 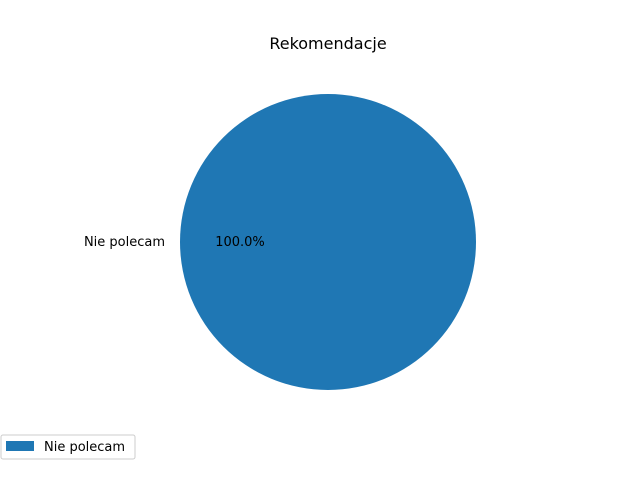 What do you see at coordinates (84, 447) in the screenshot?
I see `legend-entry-label: Nie polecam` at bounding box center [84, 447].